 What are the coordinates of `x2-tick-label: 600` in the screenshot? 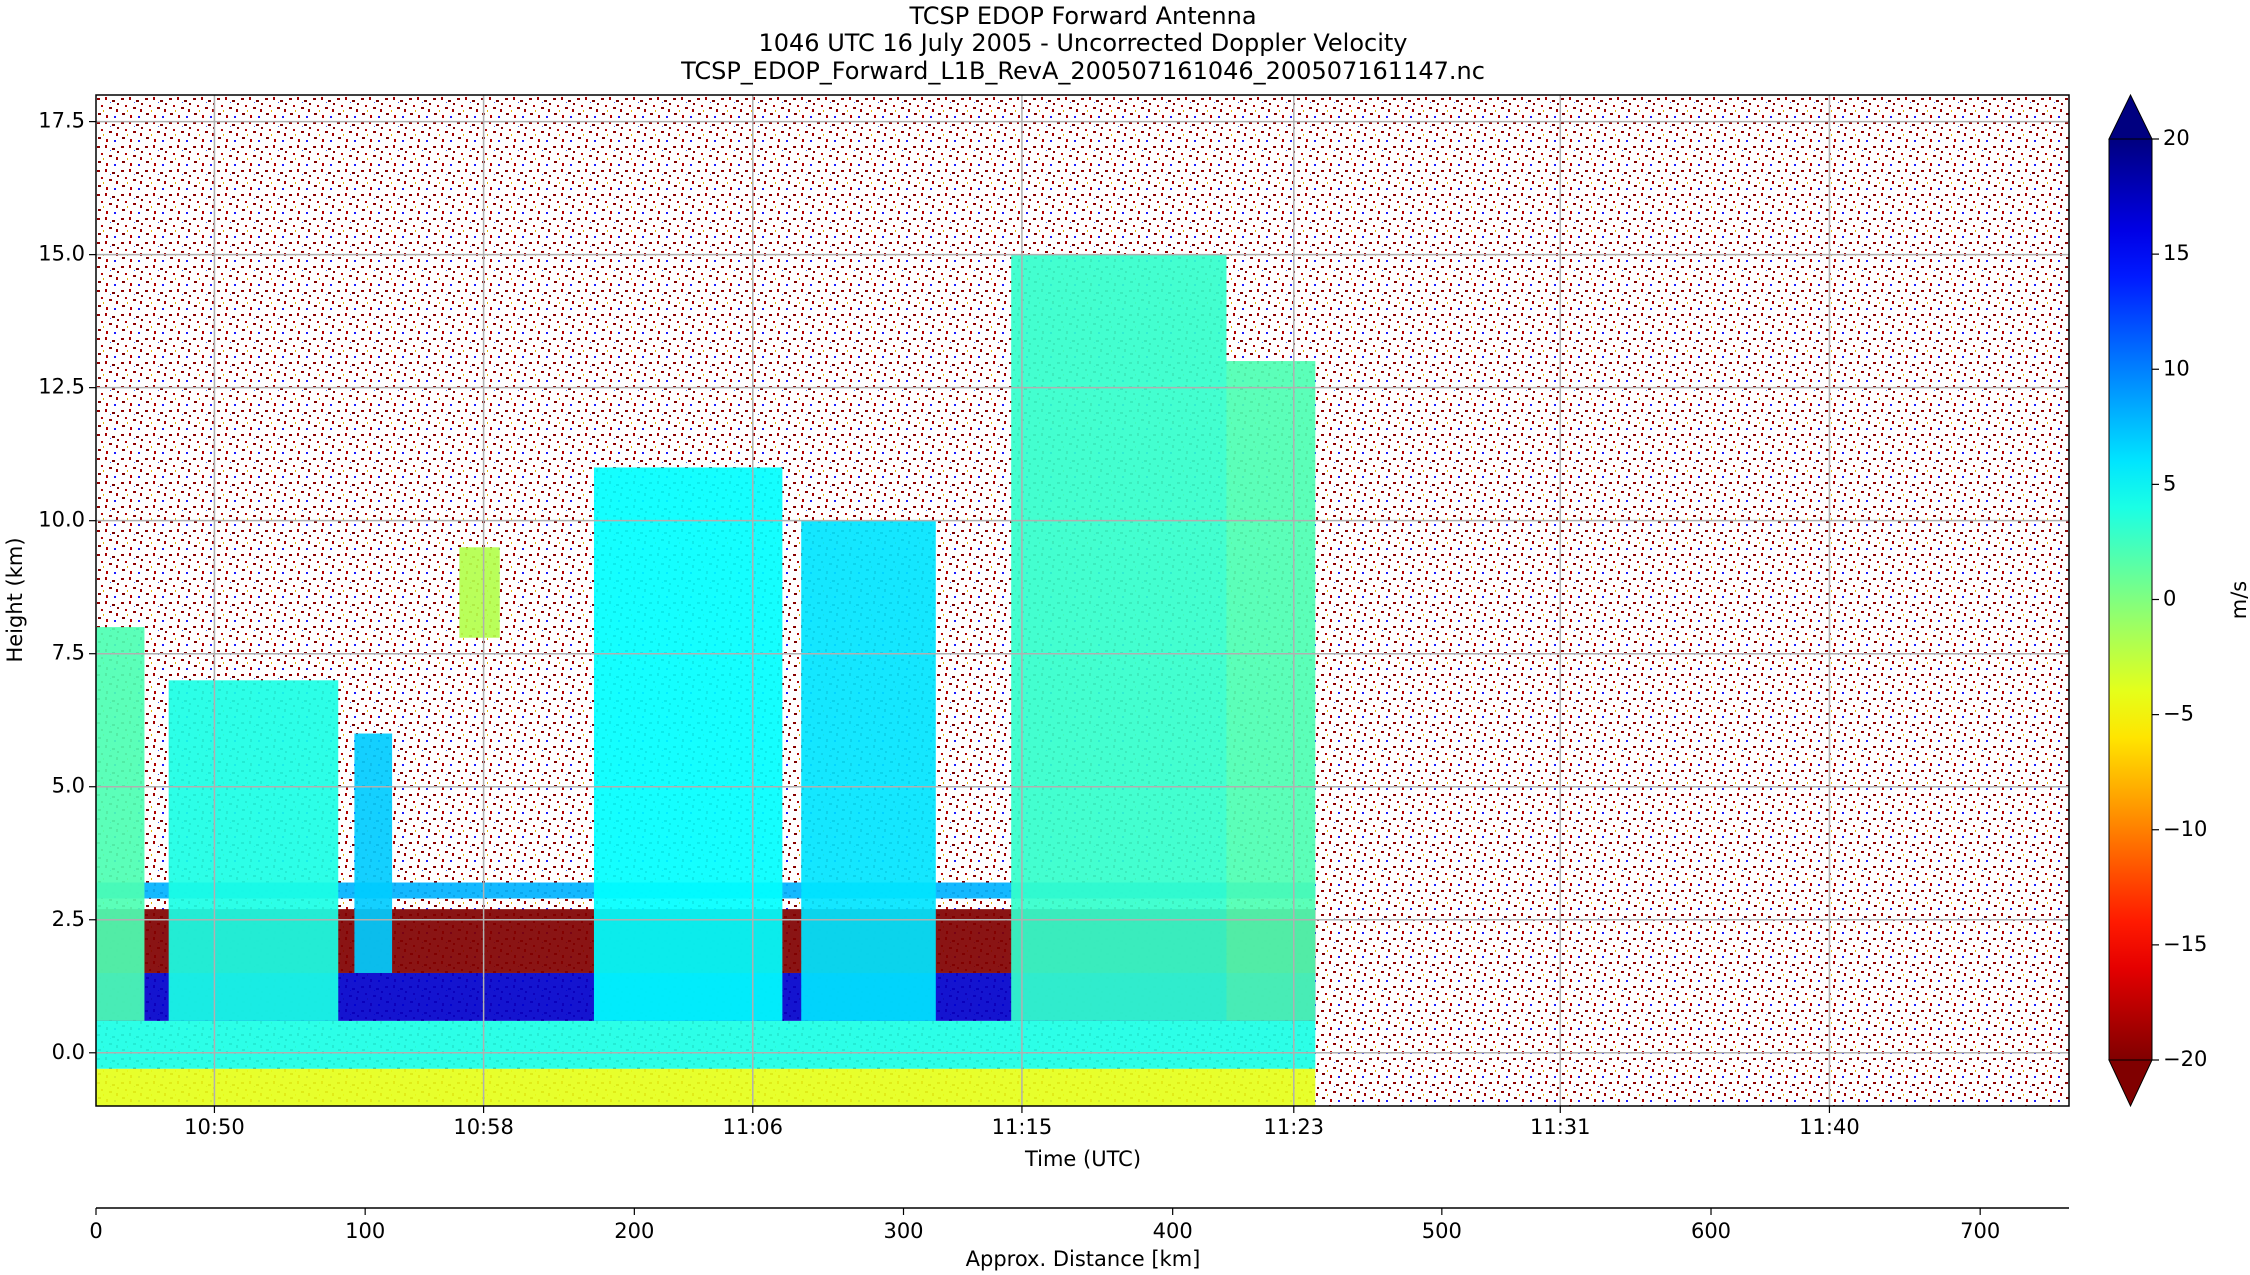 It's located at (1711, 1231).